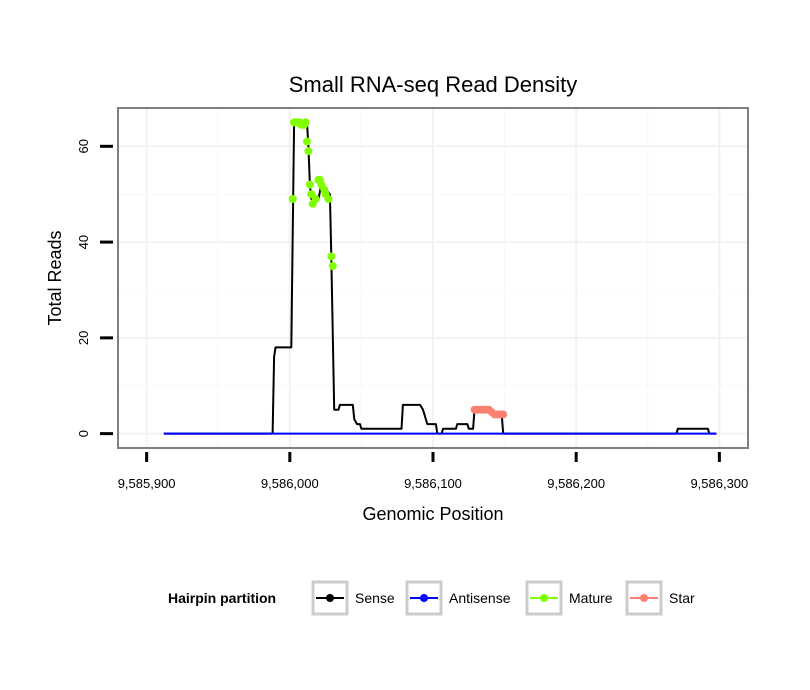 This screenshot has width=810, height=690. Describe the element at coordinates (330, 598) in the screenshot. I see `legend-point-sense` at that location.